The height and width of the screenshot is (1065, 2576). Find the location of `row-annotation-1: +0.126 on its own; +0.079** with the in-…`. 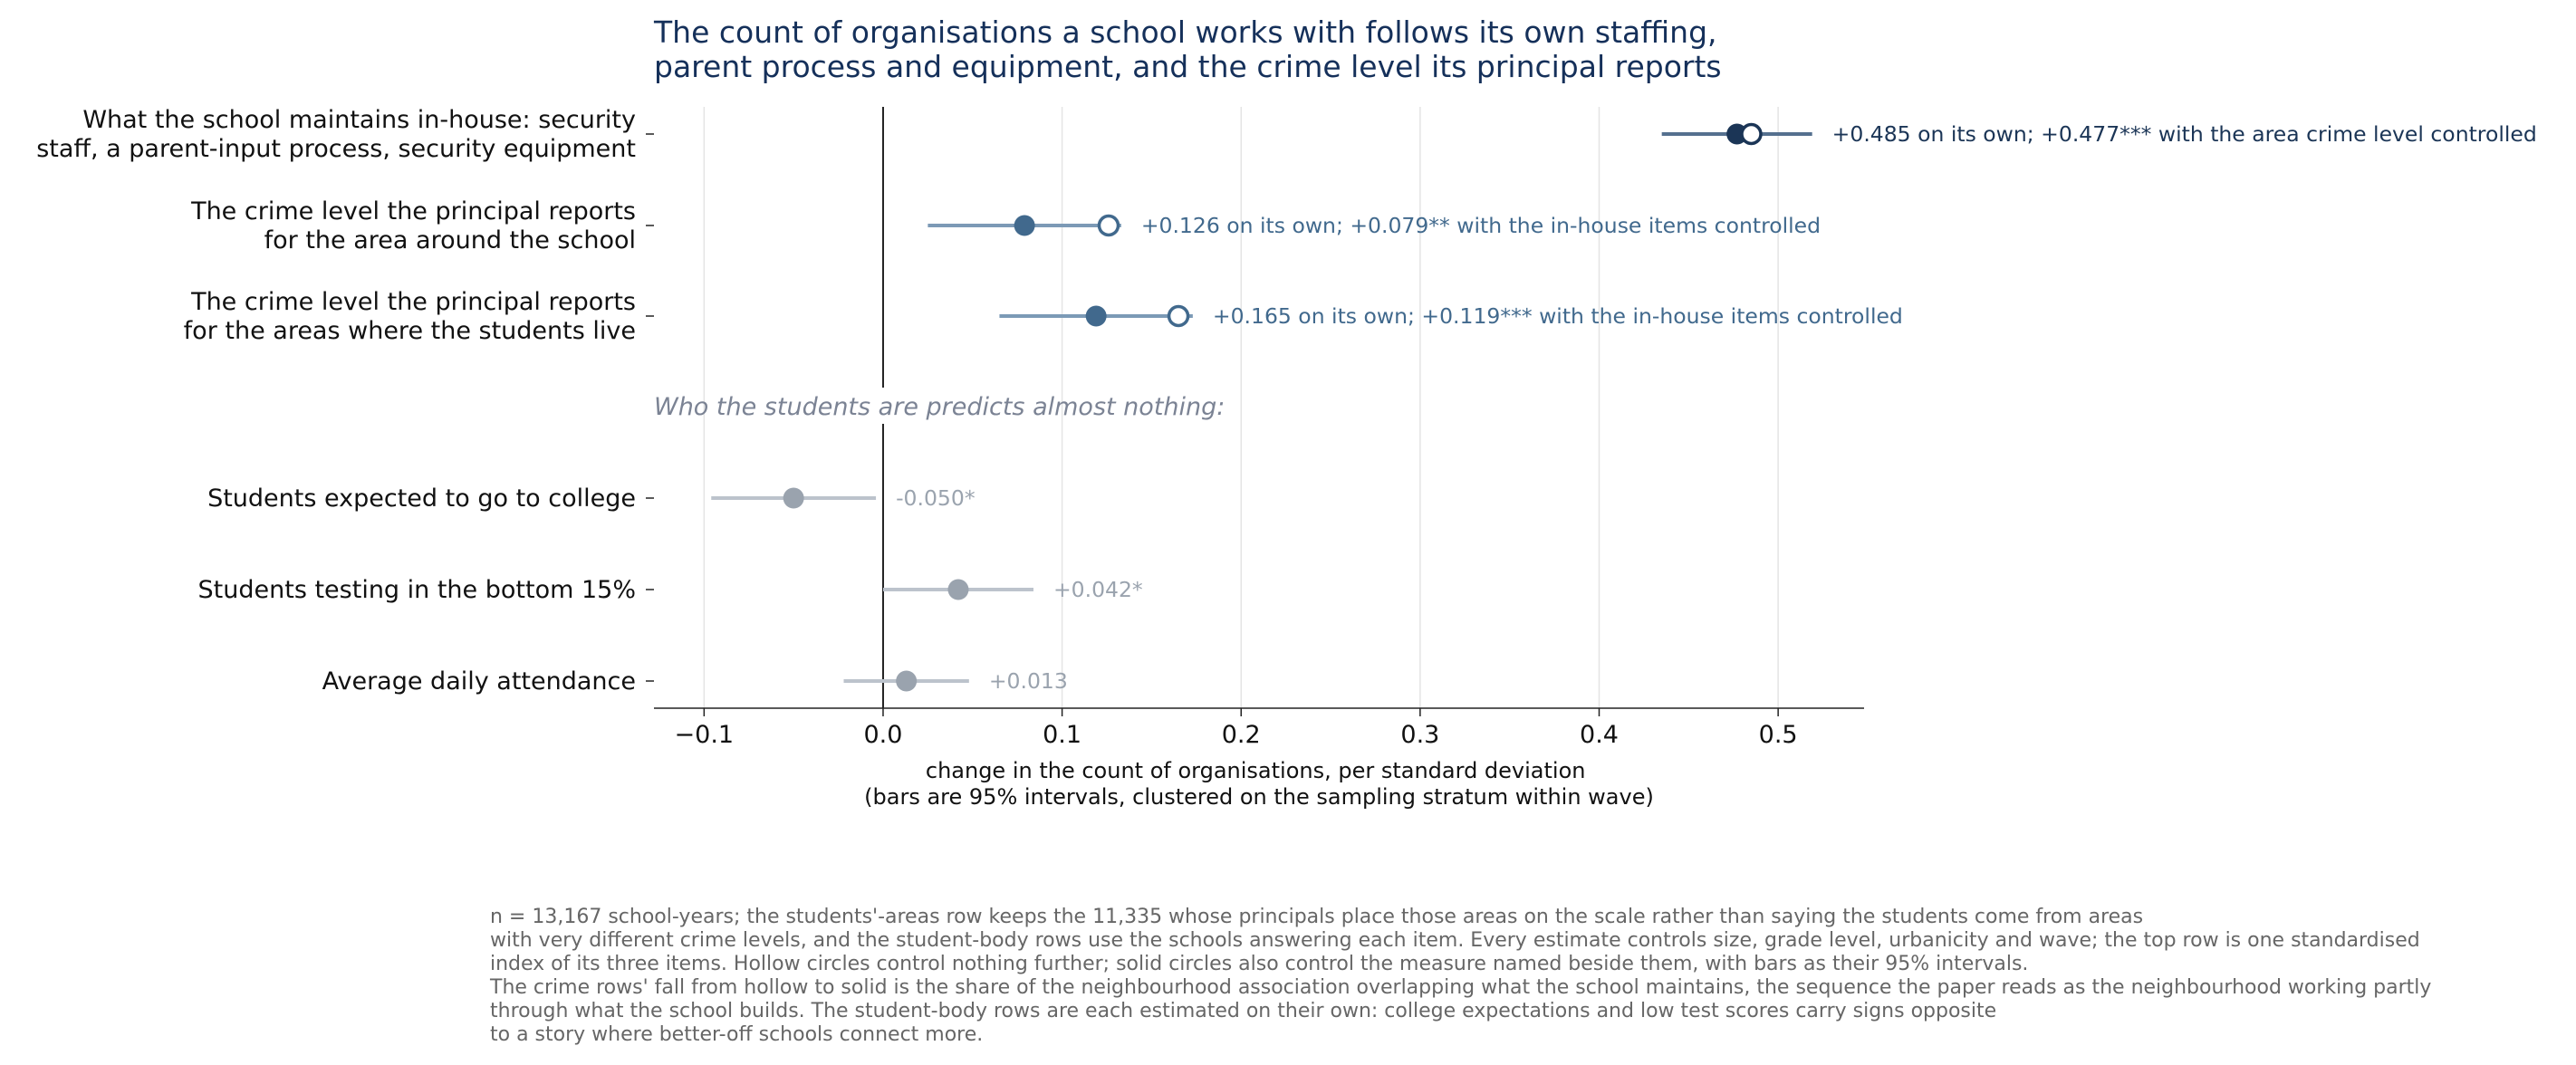

row-annotation-1: +0.126 on its own; +0.079** with the in-… is located at coordinates (1481, 226).